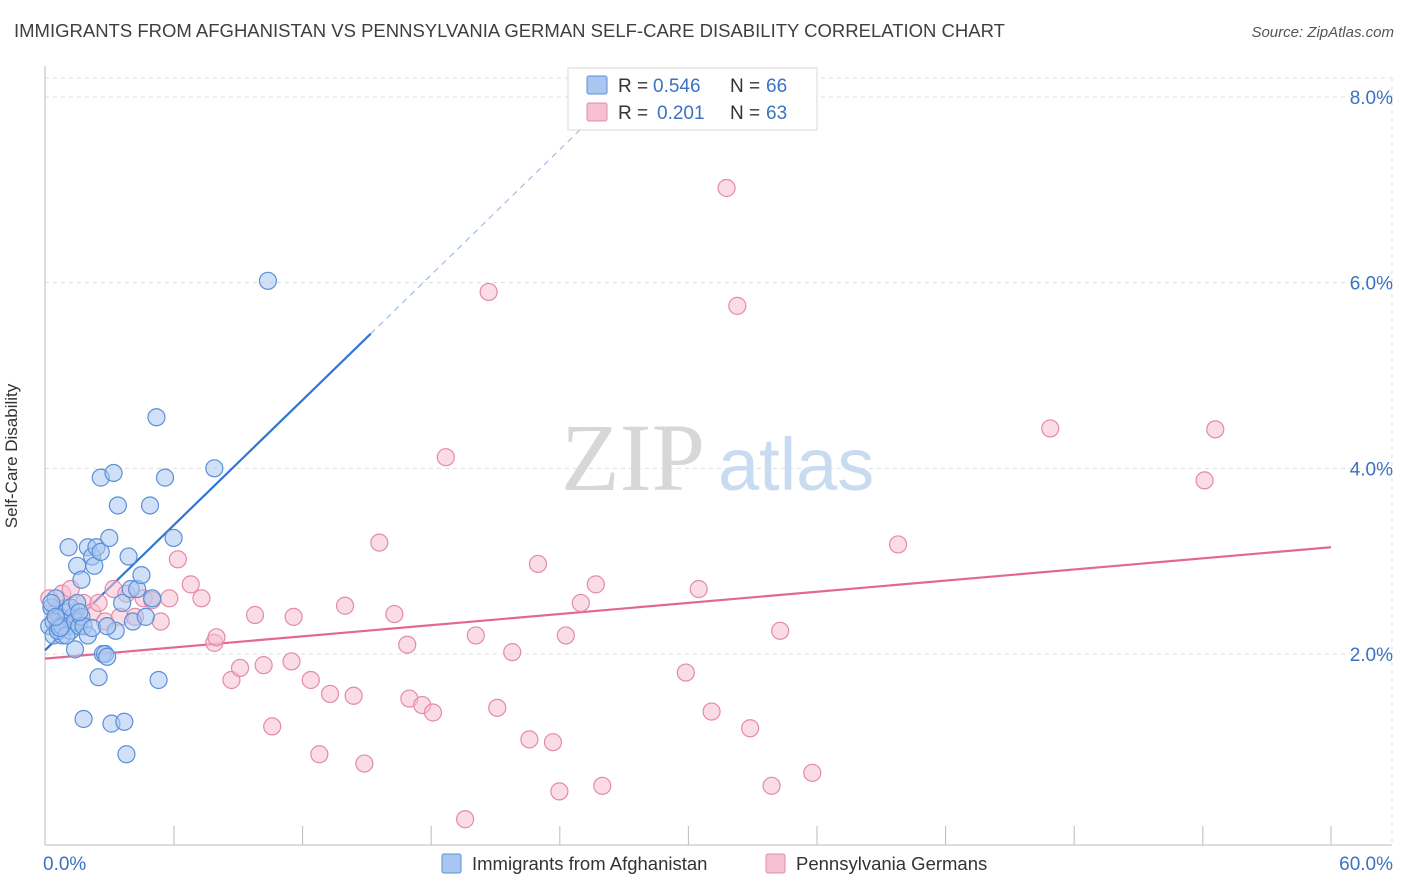 The width and height of the screenshot is (1406, 892). Describe the element at coordinates (776, 113) in the screenshot. I see `stats-legend-n-value: 63` at that location.